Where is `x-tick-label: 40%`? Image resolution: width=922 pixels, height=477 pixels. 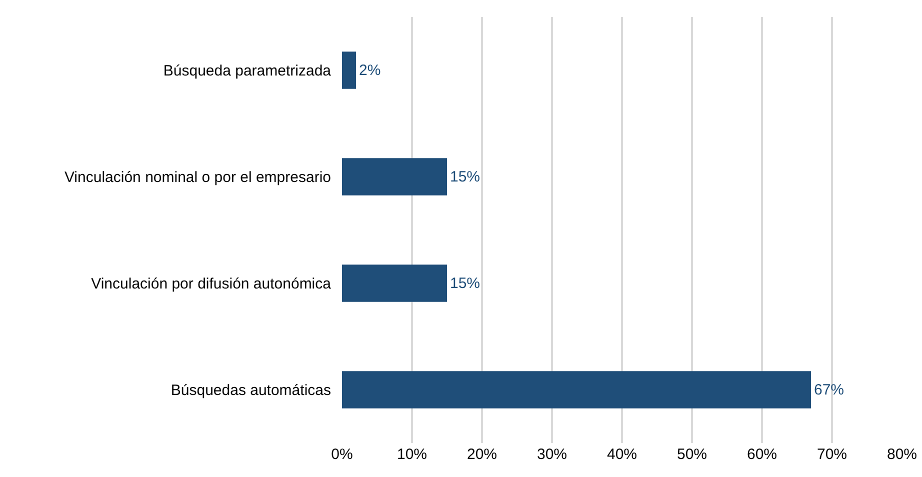 x-tick-label: 40% is located at coordinates (622, 454).